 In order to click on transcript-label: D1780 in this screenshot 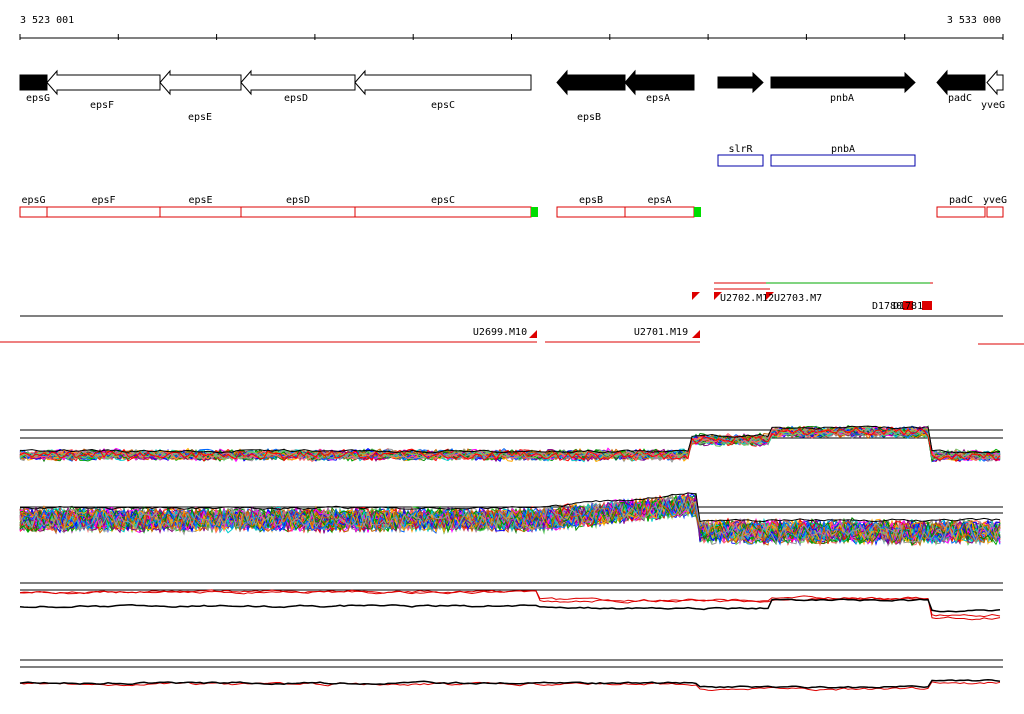, I will do `click(887, 306)`.